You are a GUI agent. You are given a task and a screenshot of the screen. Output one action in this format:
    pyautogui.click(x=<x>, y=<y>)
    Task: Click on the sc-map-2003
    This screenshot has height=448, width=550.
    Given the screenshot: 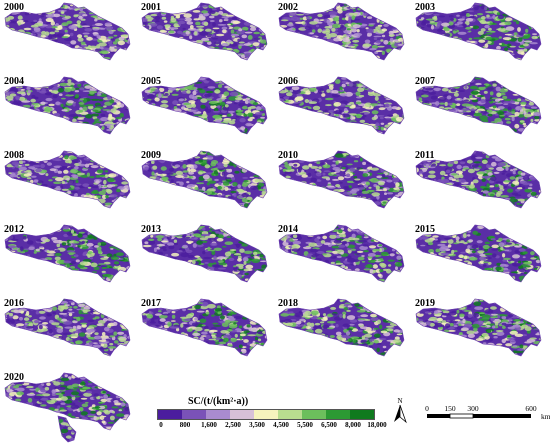 What is the action you would take?
    pyautogui.click(x=478, y=31)
    